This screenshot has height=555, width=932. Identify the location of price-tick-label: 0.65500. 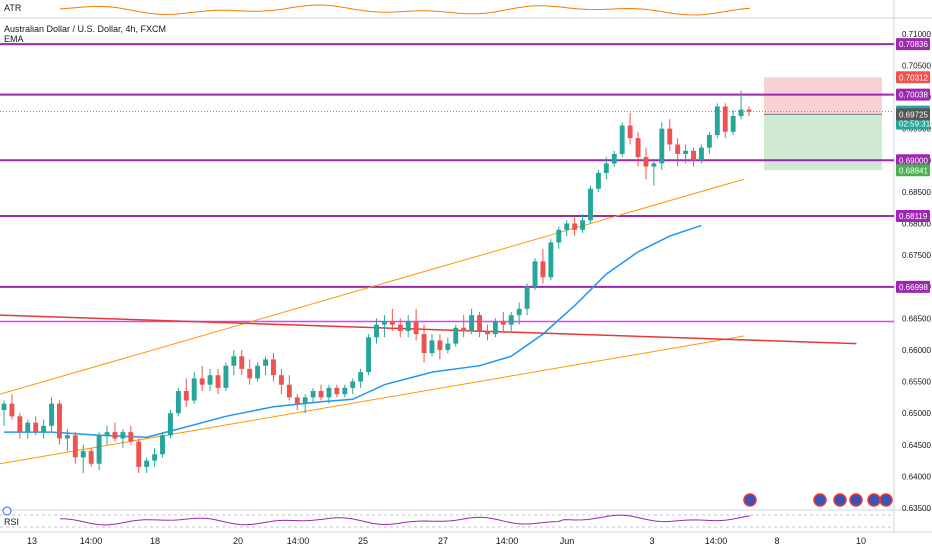
(916, 382).